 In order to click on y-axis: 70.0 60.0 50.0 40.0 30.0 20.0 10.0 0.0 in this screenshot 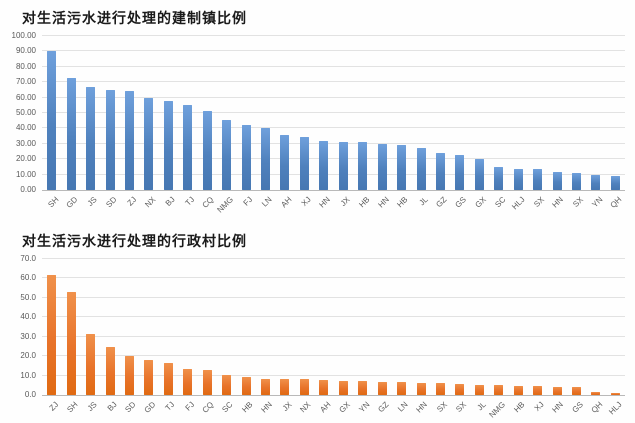, I will do `click(24, 327)`.